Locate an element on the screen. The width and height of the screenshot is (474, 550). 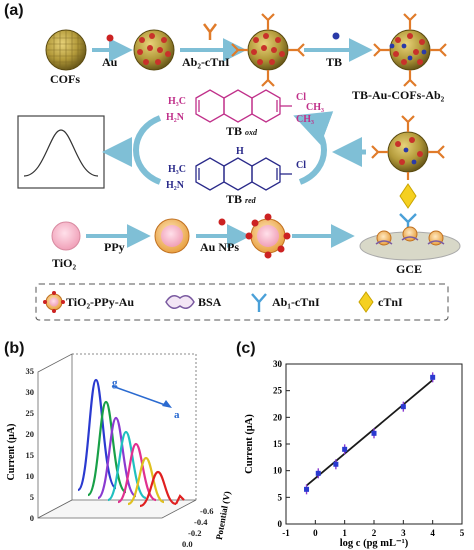
label-gce: GCE is located at coordinates (409, 269).